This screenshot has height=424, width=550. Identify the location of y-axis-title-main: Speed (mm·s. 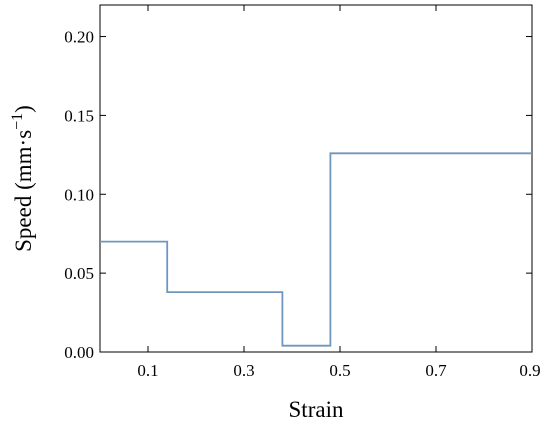
(23, 191).